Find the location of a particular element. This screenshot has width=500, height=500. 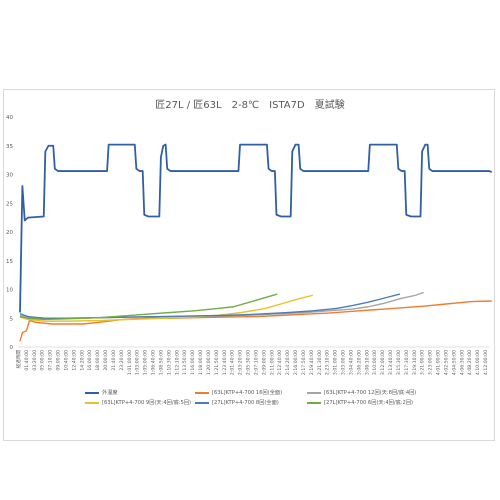

x-tick-label: 3:15:30:00 is located at coordinates (399, 362).